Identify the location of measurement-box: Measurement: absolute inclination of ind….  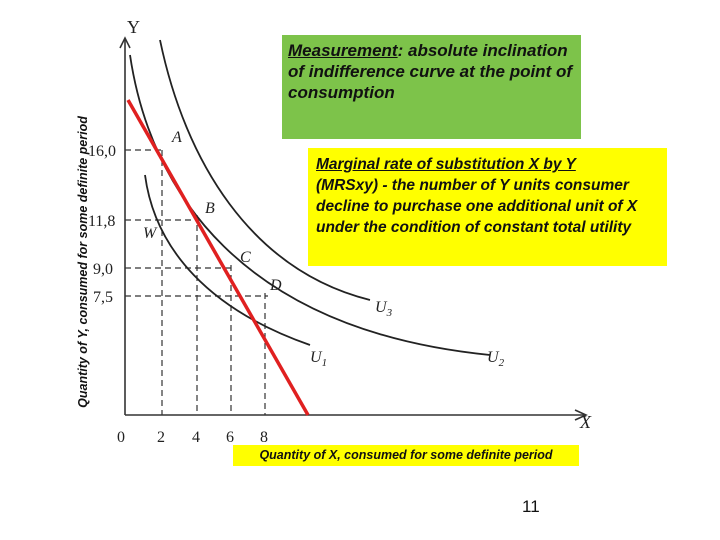
(431, 87).